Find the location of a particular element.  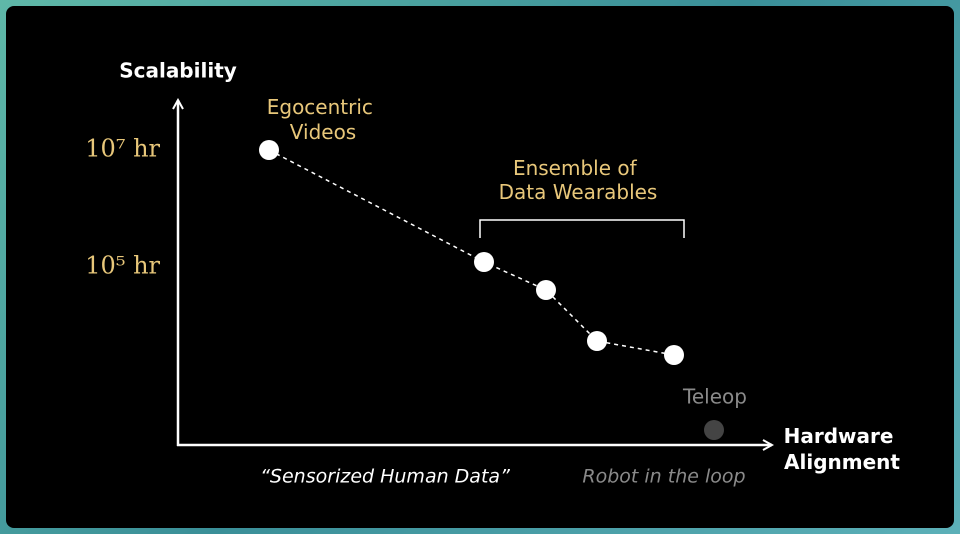

group-label-line: Data Wearables is located at coordinates (578, 192).